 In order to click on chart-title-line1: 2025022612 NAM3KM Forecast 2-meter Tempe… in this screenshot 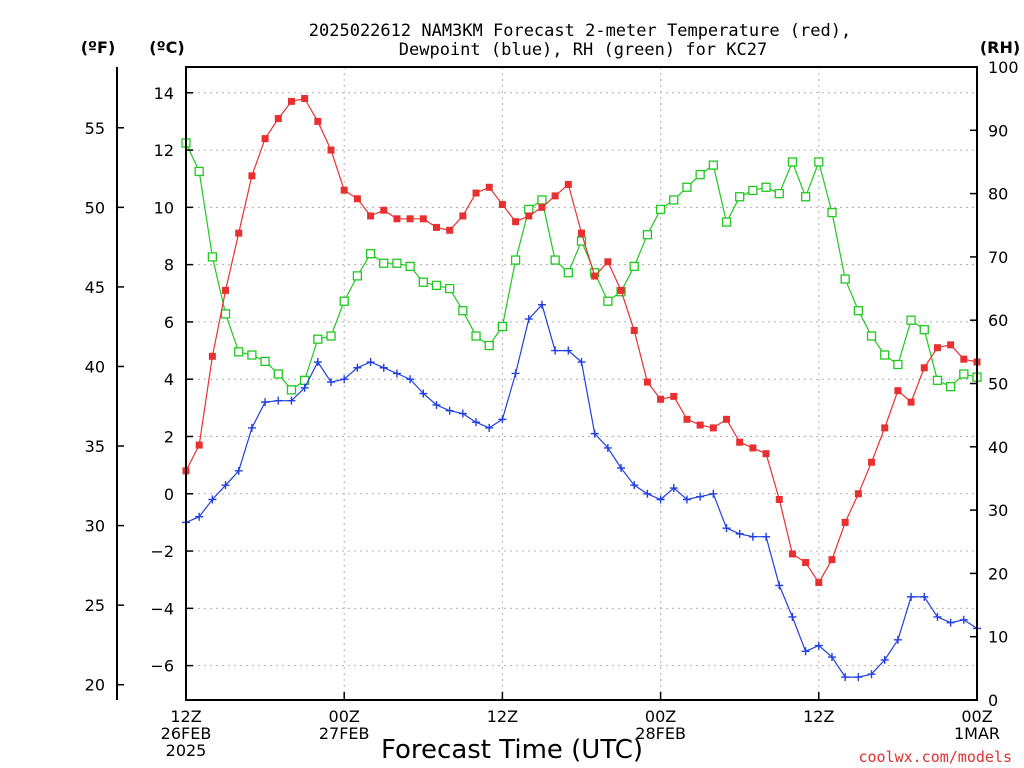, I will do `click(580, 31)`.